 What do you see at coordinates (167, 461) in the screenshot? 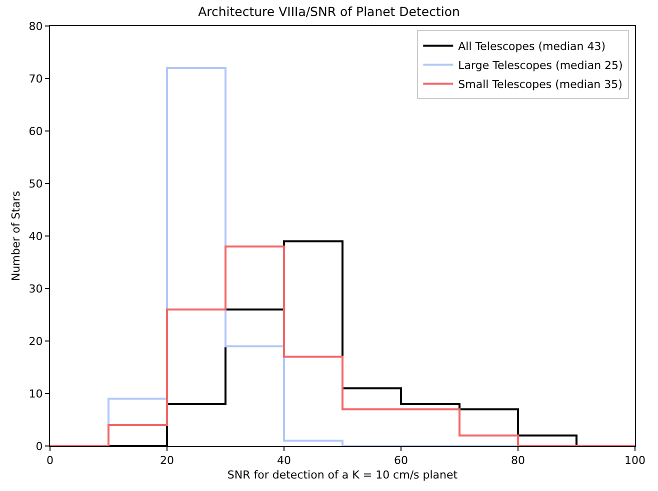
I see `x-tick-label: 20` at bounding box center [167, 461].